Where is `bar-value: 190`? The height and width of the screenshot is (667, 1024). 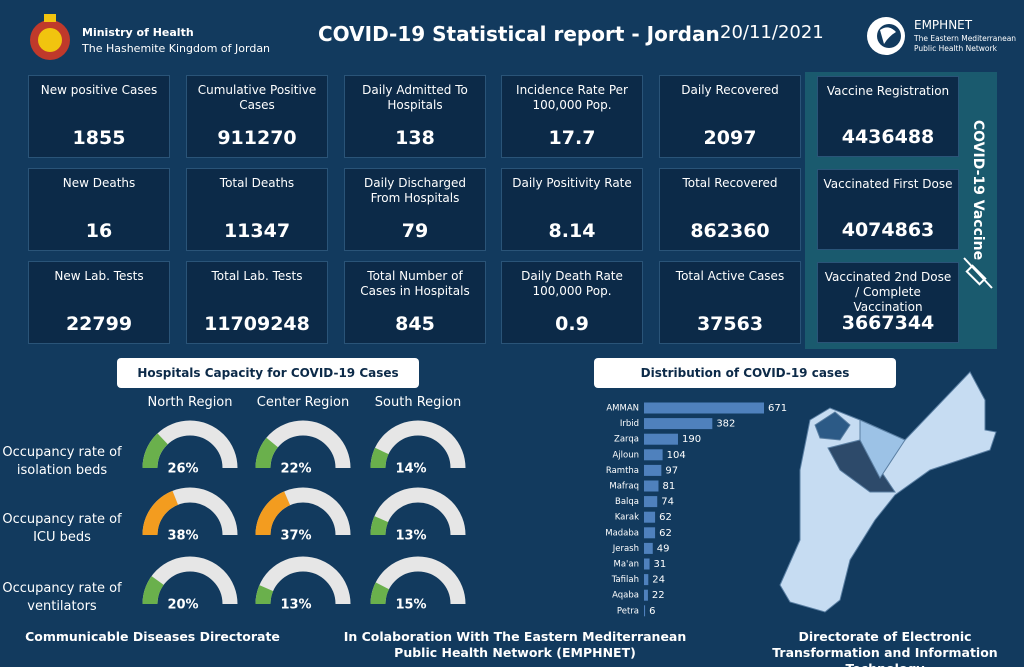 bar-value: 190 is located at coordinates (691, 439).